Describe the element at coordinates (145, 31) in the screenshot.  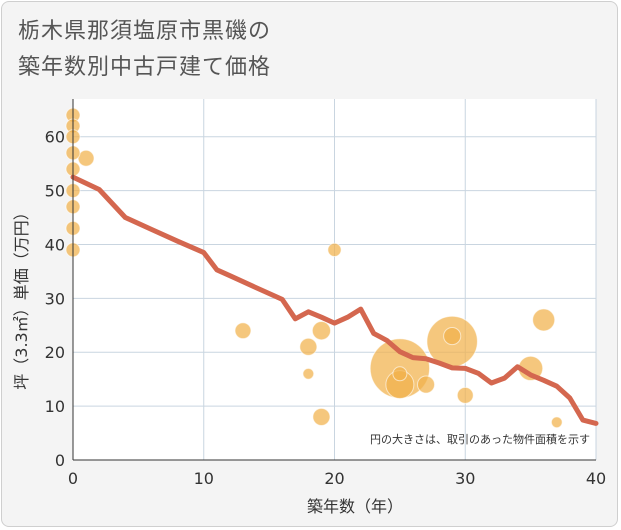
I see `chart-title-line-1: 栃木県那須塩原市黒磯の` at that location.